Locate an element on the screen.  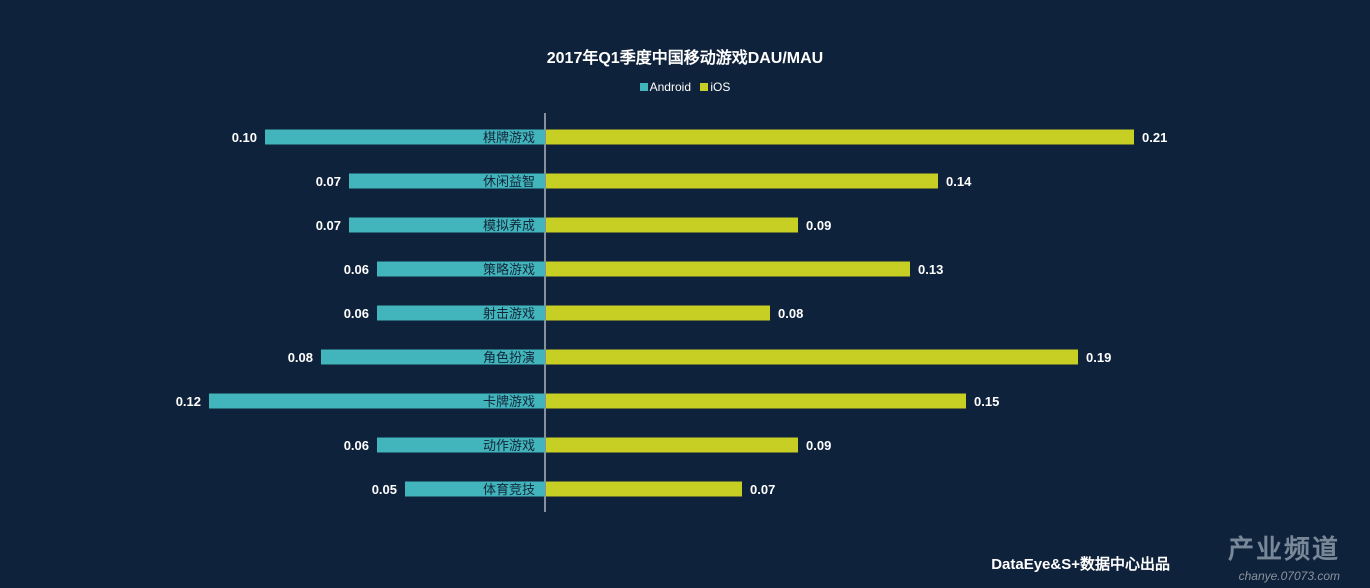
category-label: 卡牌游戏 is located at coordinates (509, 401).